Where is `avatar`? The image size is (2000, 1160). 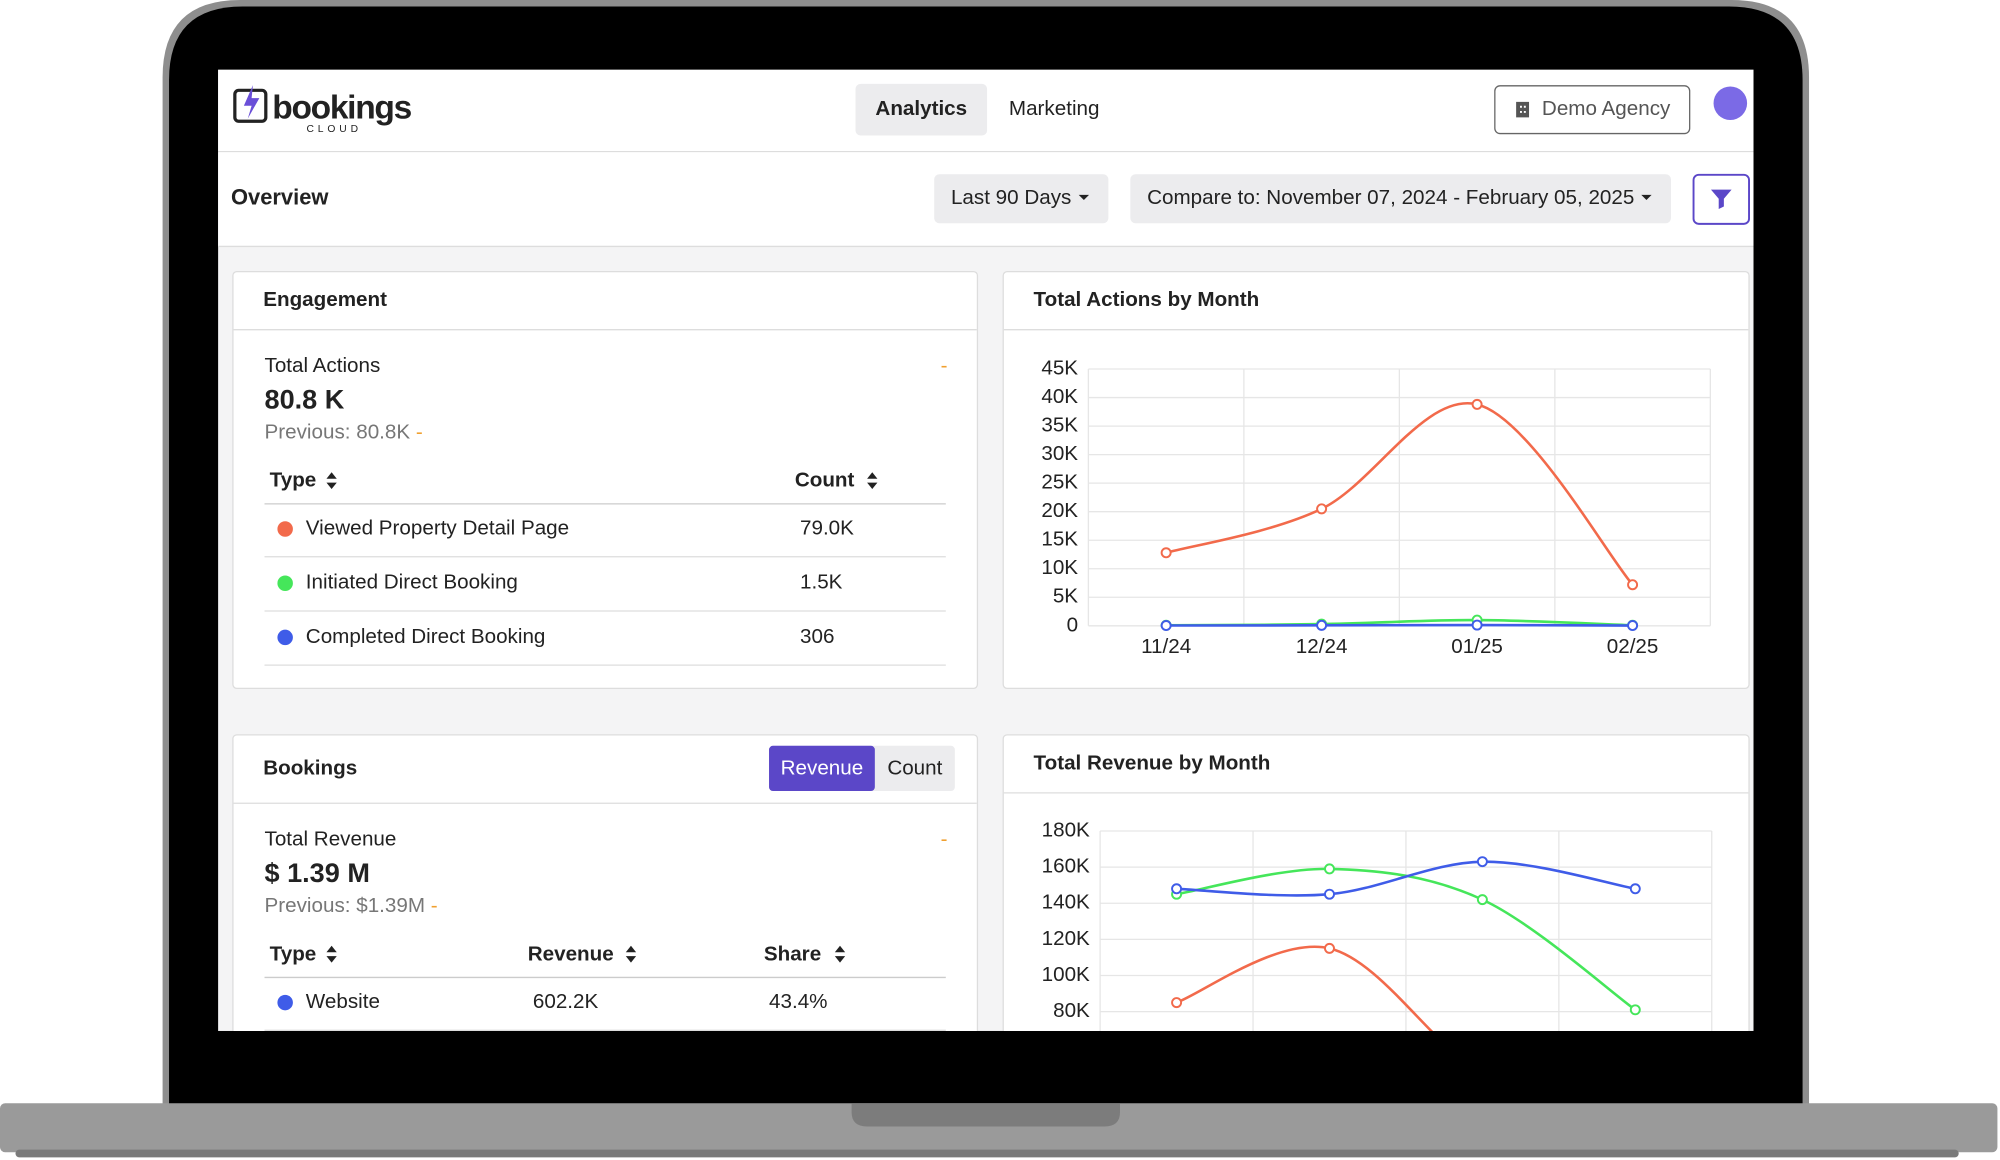
avatar is located at coordinates (1730, 103).